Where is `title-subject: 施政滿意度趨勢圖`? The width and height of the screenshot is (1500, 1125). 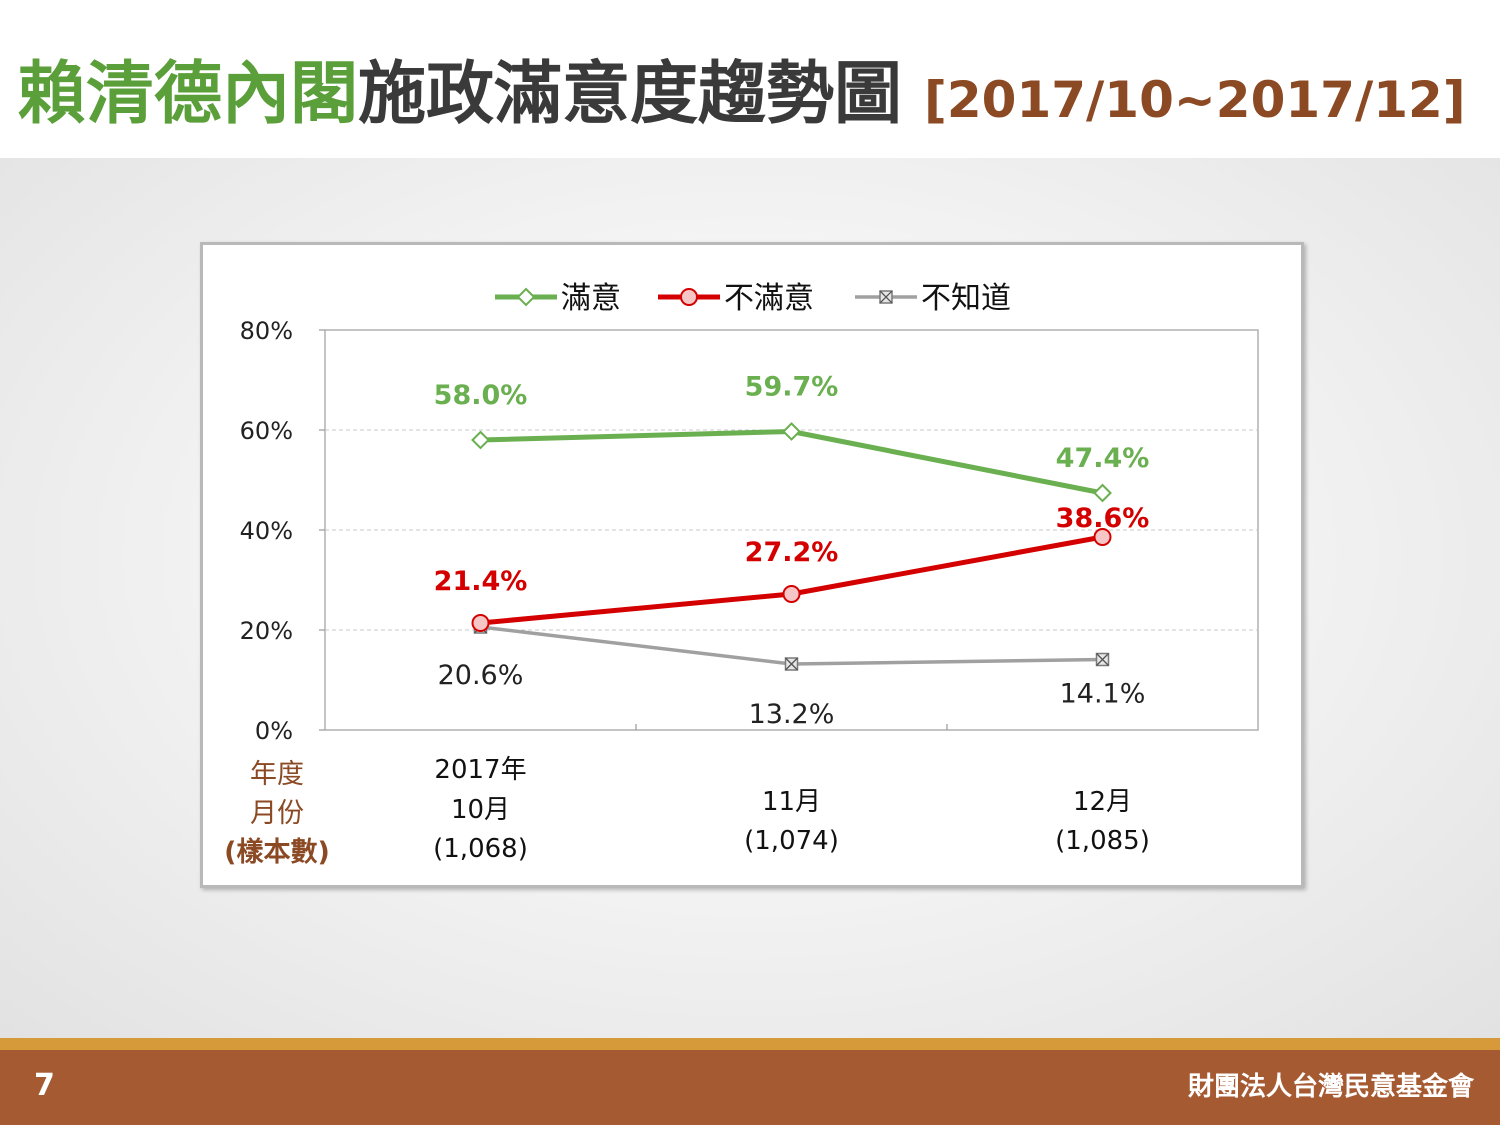
title-subject: 施政滿意度趨勢圖 is located at coordinates (630, 94).